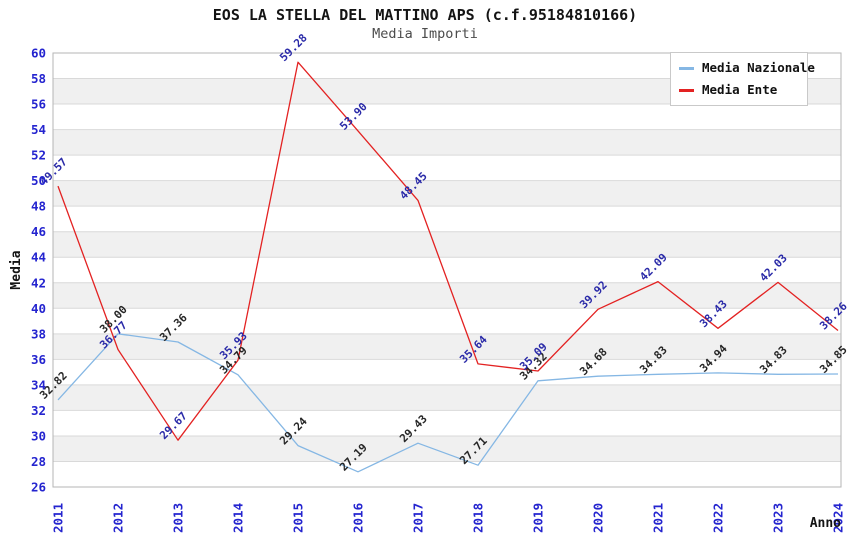 Image resolution: width=850 pixels, height=550 pixels. I want to click on y-tick-label: 56, so click(38, 104).